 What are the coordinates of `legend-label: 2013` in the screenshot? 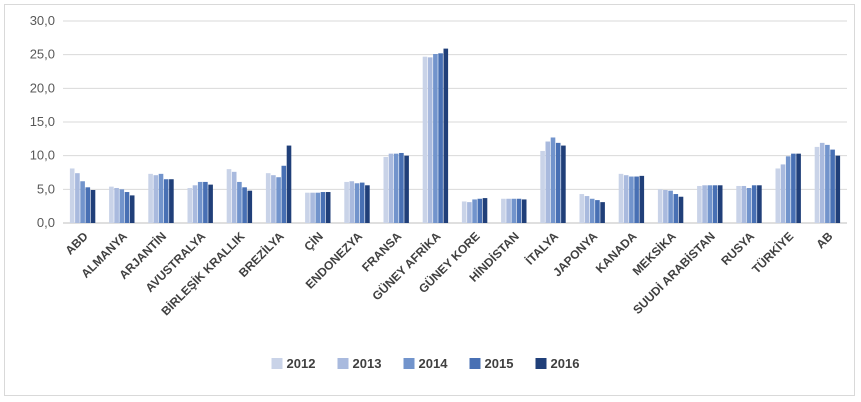 It's located at (367, 363).